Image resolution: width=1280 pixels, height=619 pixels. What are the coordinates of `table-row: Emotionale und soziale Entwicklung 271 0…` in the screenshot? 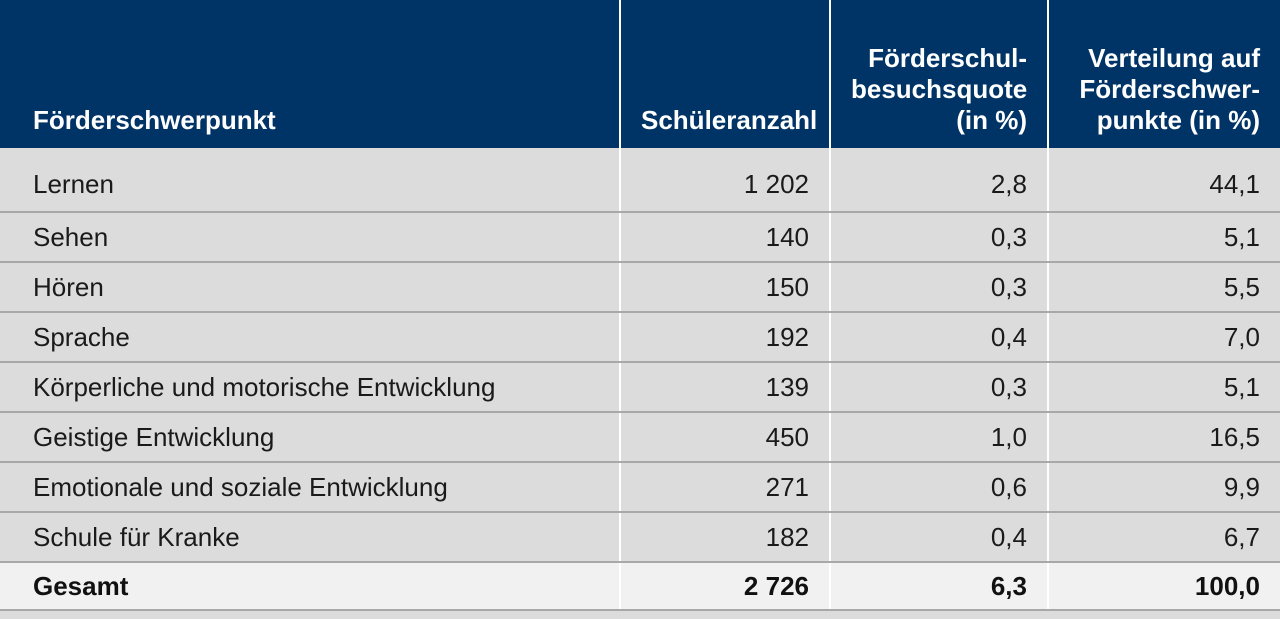 It's located at (640, 487).